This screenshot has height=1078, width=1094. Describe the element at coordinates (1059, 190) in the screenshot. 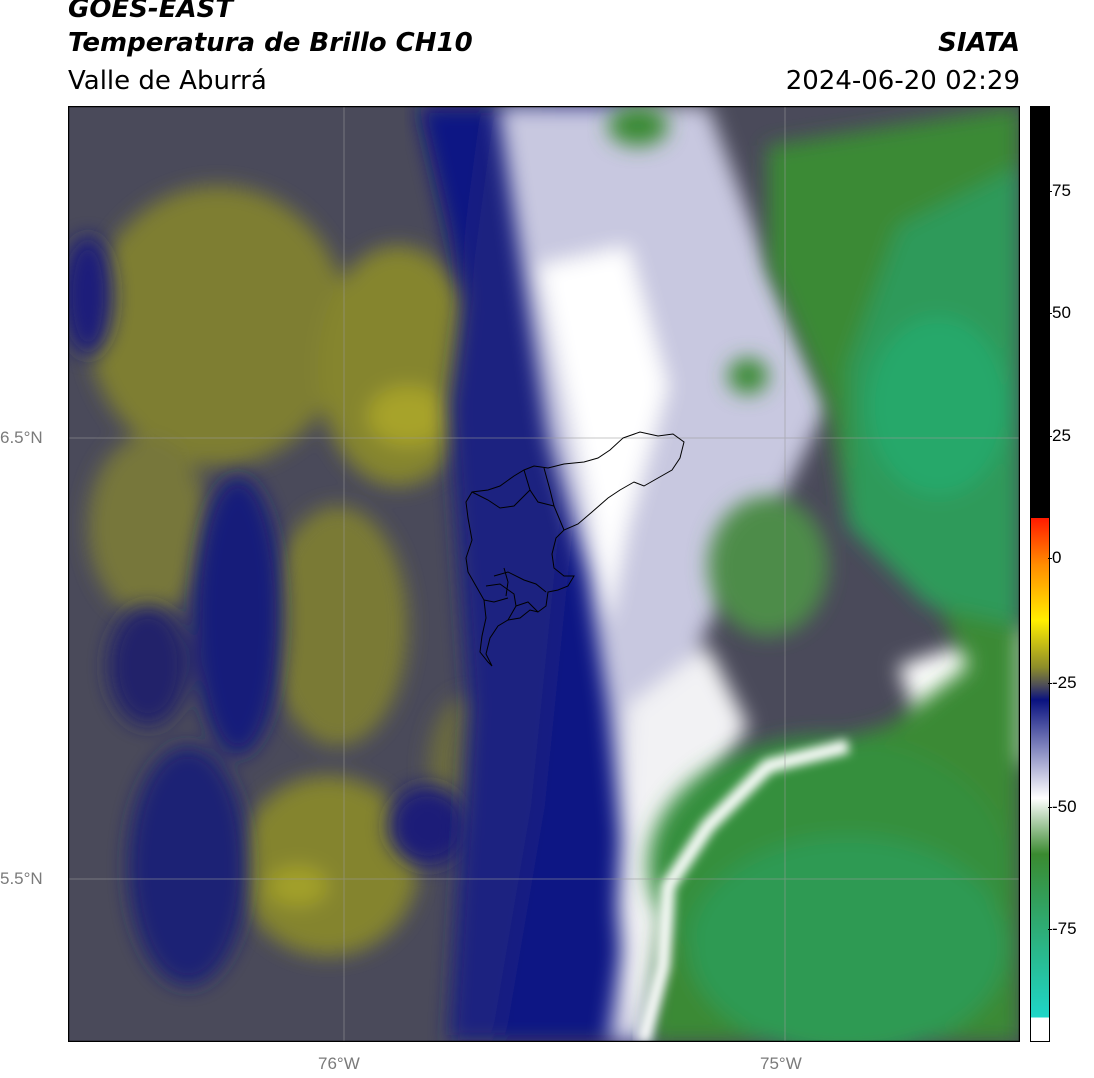

I see `colorbar-tick: 75` at that location.